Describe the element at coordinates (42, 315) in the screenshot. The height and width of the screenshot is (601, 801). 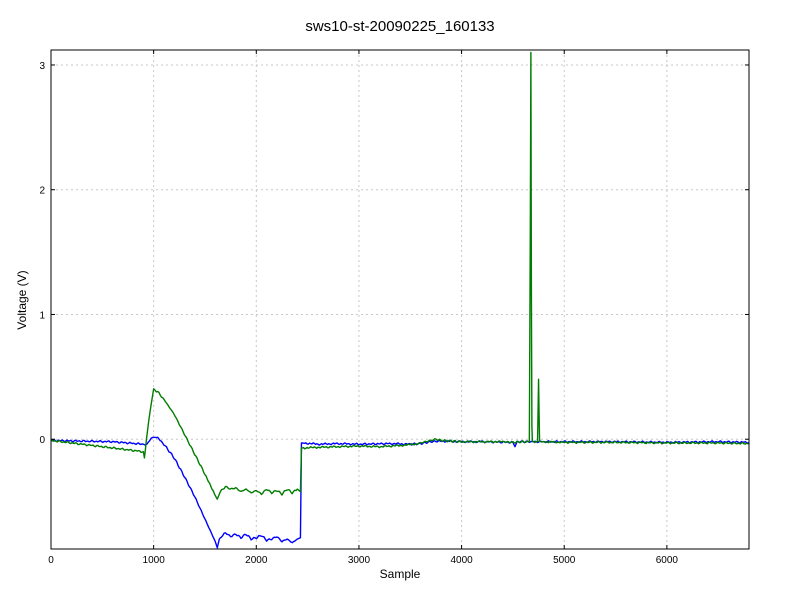
I see `y-tick-label: 1` at that location.